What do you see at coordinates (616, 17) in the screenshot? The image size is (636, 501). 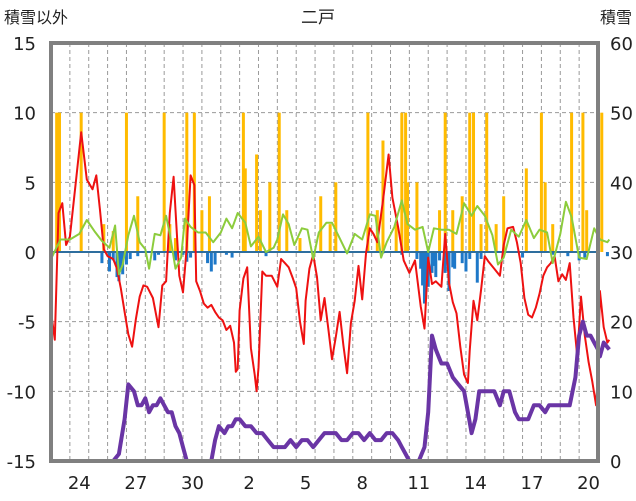 I see `right-axis-label: 積雪` at bounding box center [616, 17].